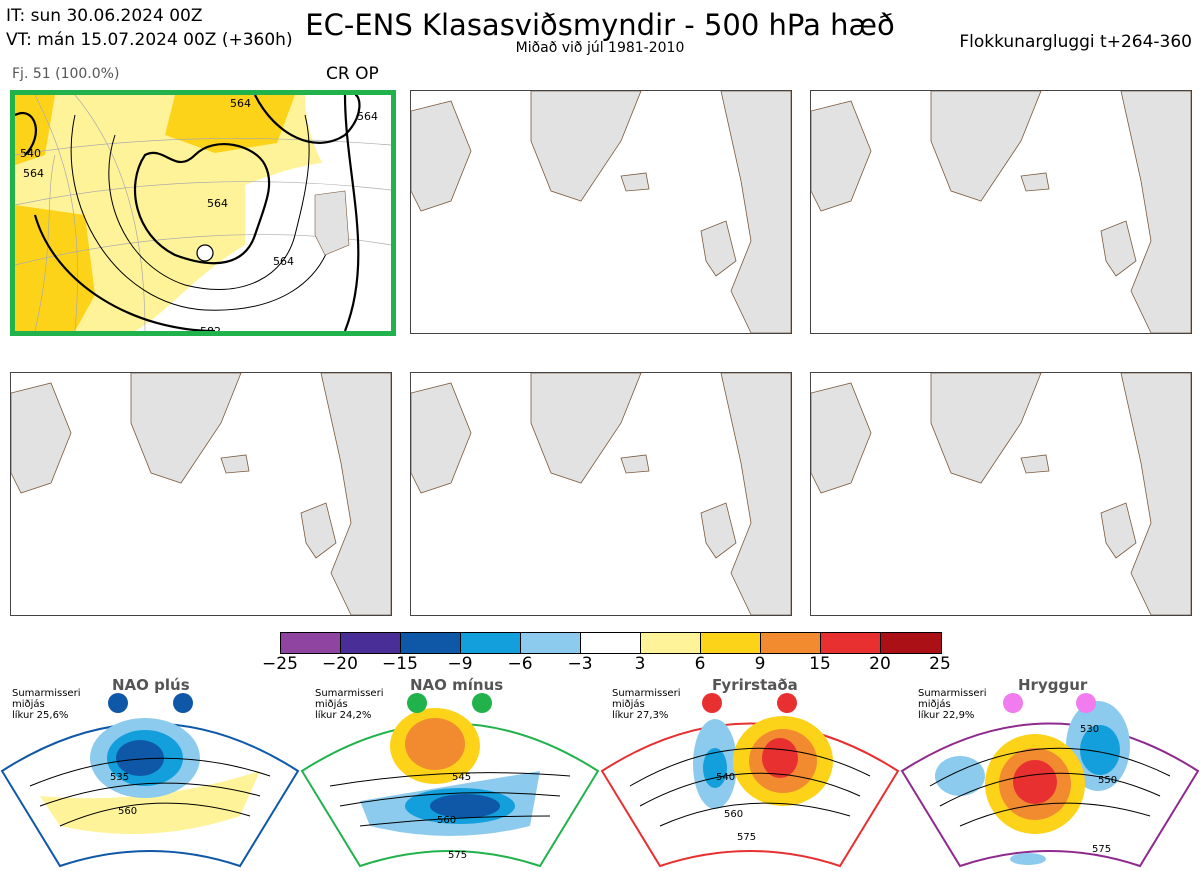  Describe the element at coordinates (119, 777) in the screenshot. I see `contour-label: 535` at that location.